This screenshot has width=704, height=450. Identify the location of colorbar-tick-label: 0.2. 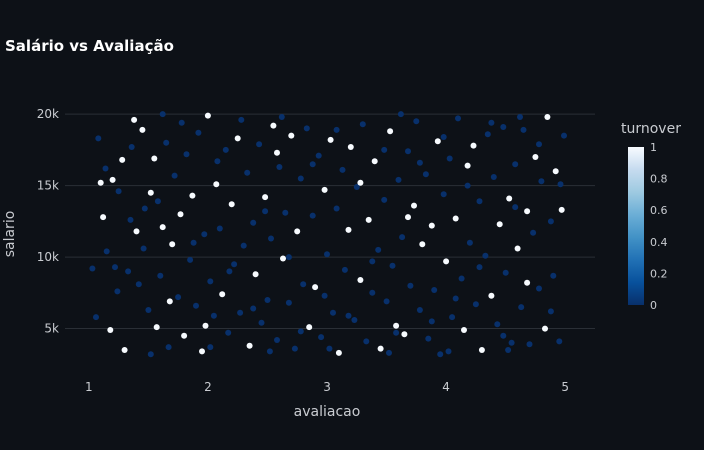
(659, 273).